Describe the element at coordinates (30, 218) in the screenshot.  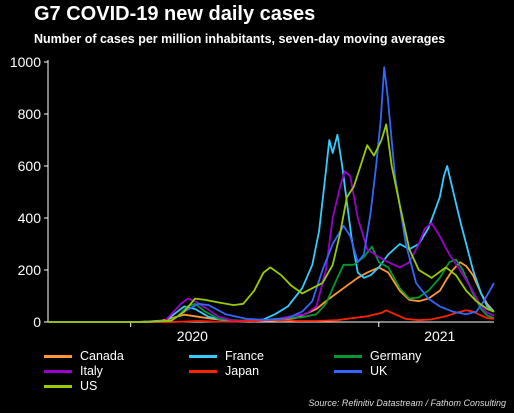
I see `y-tick-label: 400` at that location.